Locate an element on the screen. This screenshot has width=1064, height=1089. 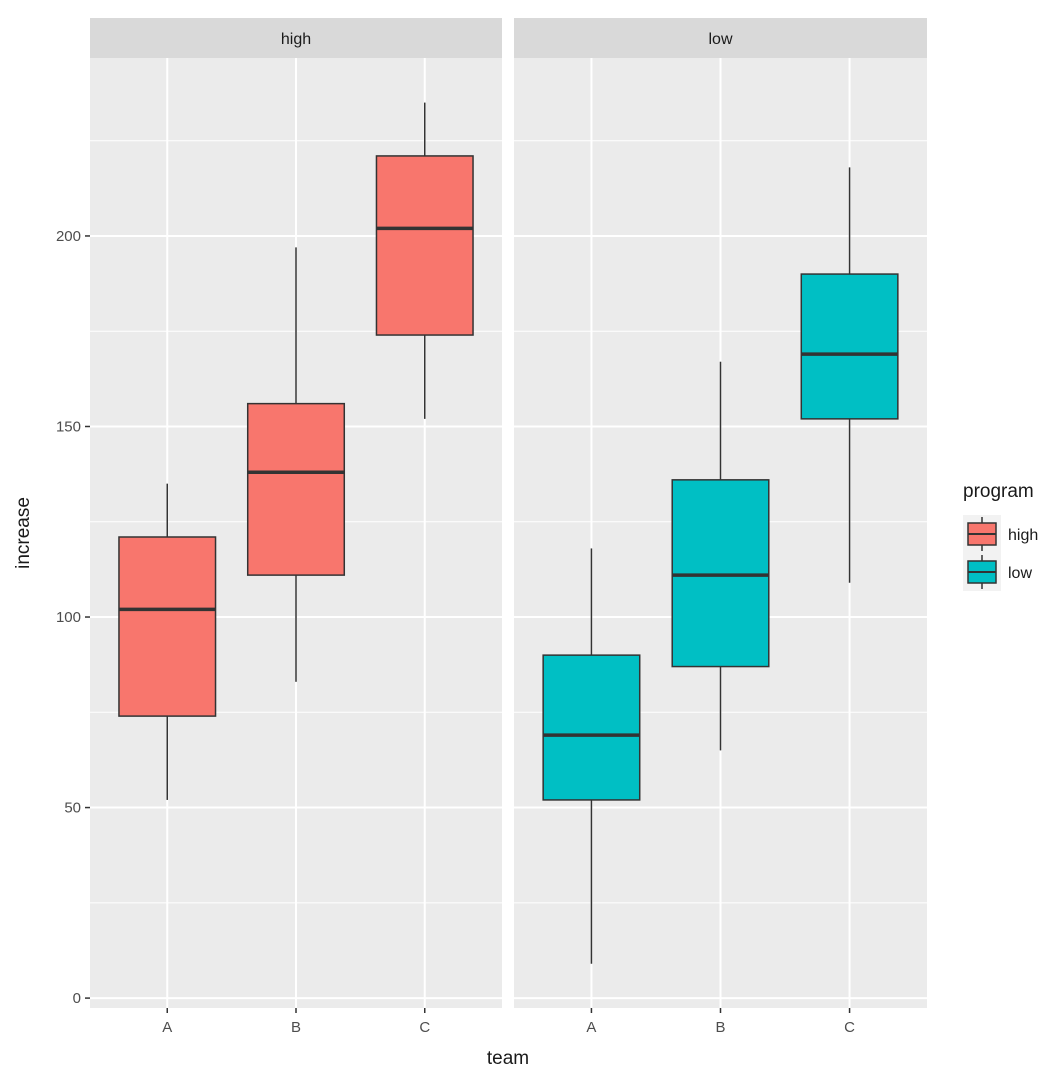
y-axis-label: increase is located at coordinates (23, 533).